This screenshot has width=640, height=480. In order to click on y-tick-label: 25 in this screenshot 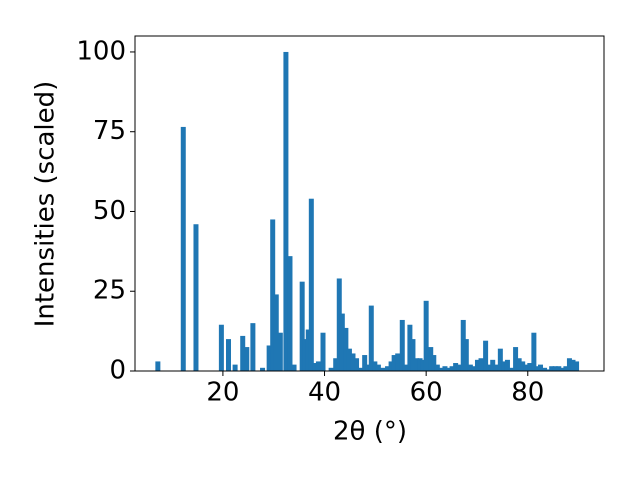, I will do `click(109, 291)`.